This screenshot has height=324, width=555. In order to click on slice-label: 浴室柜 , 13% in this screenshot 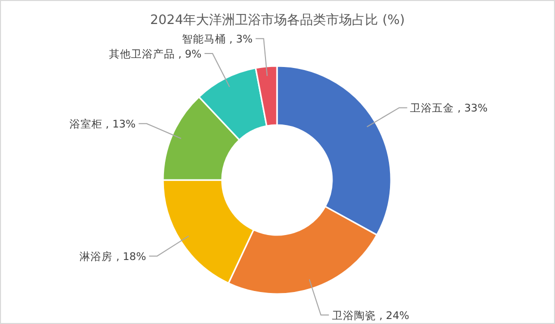, I will do `click(102, 124)`.